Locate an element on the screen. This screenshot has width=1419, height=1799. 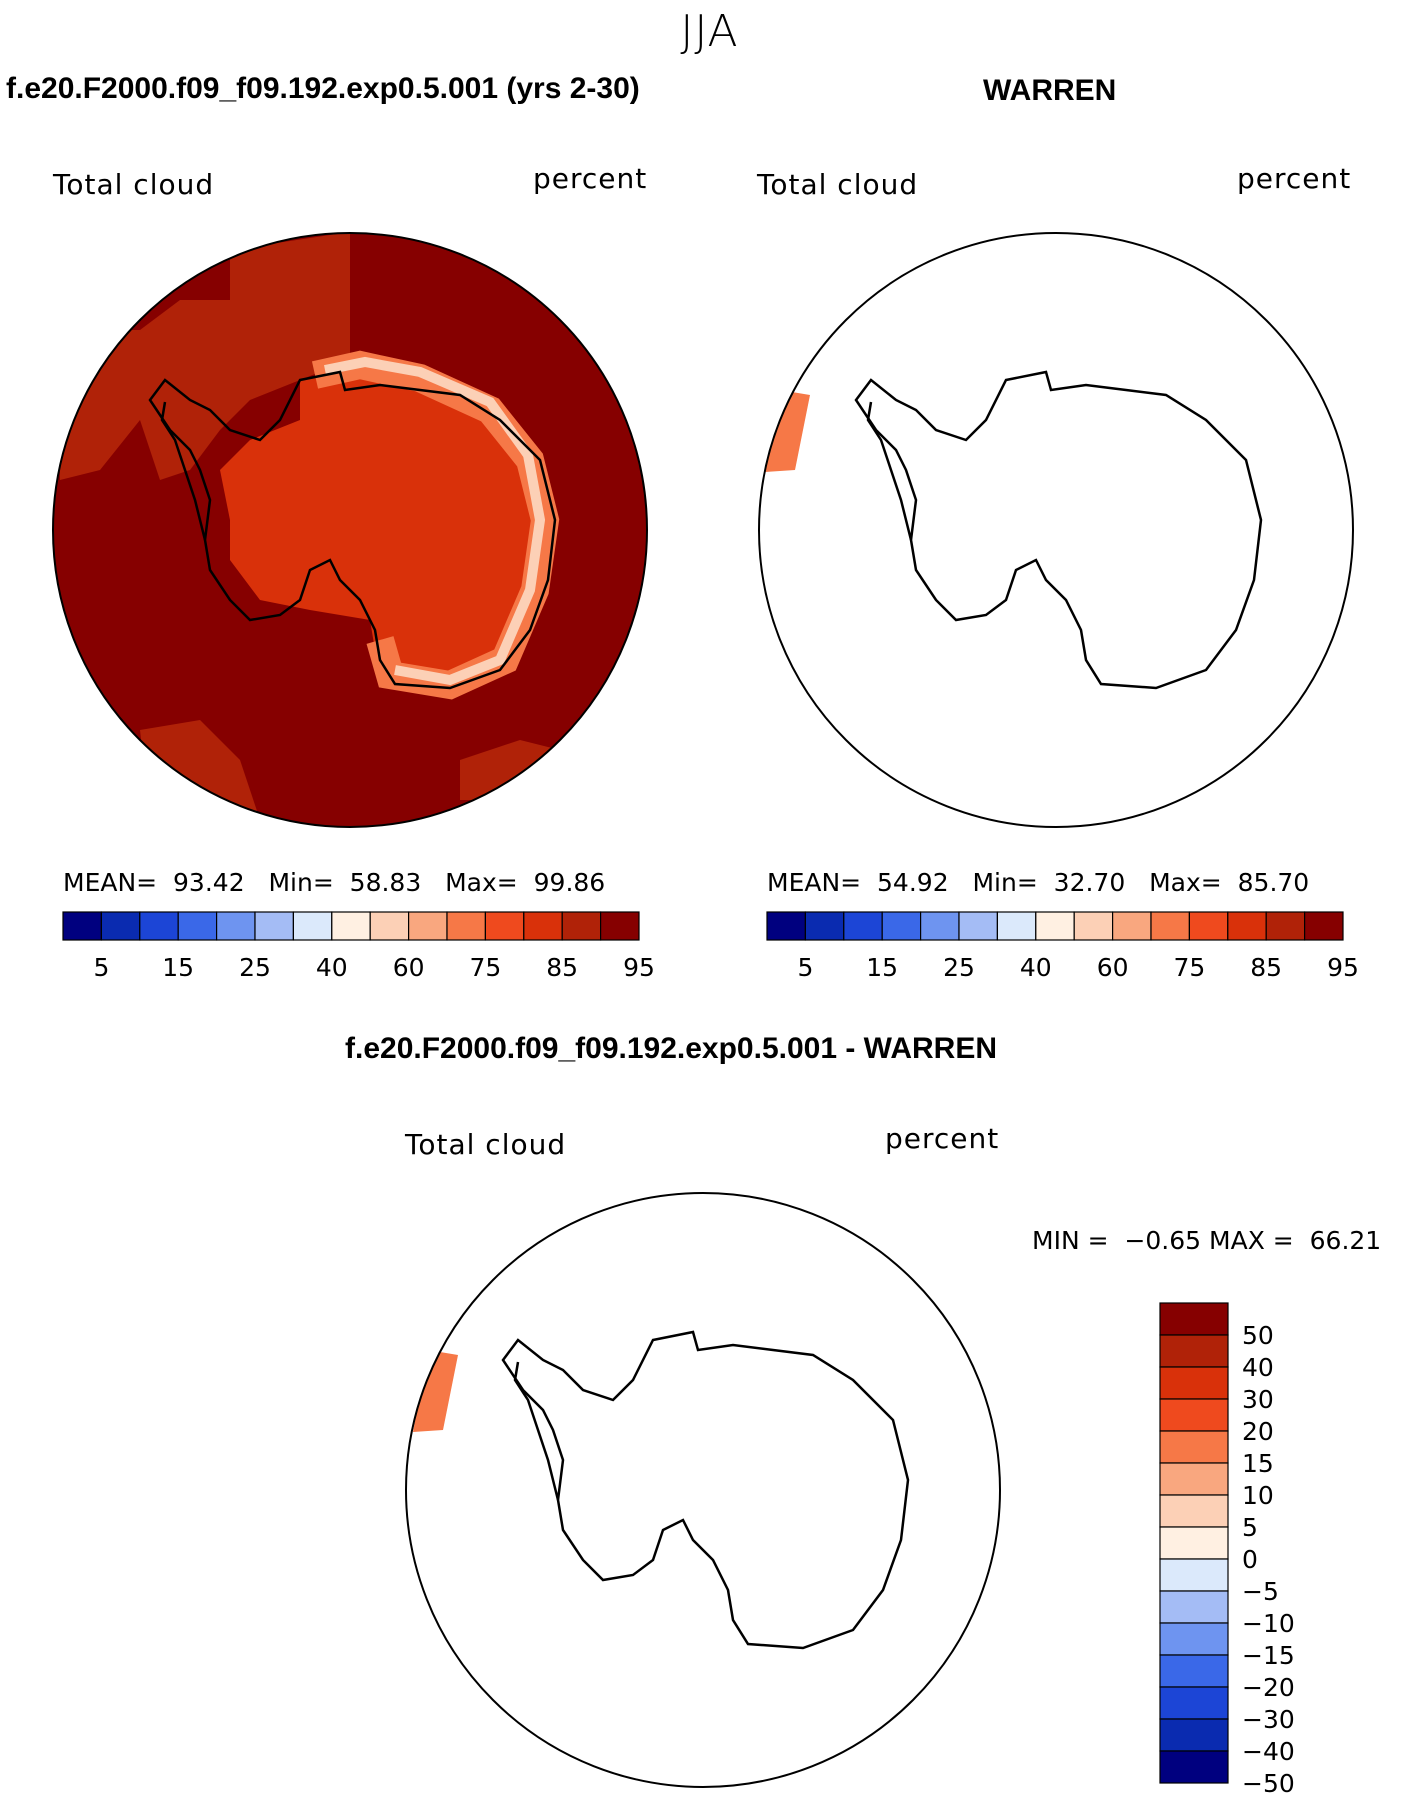
panel-2-stats: MEAN= 54.92 Min= 32.70 Max= 85.70 is located at coordinates (1038, 882).